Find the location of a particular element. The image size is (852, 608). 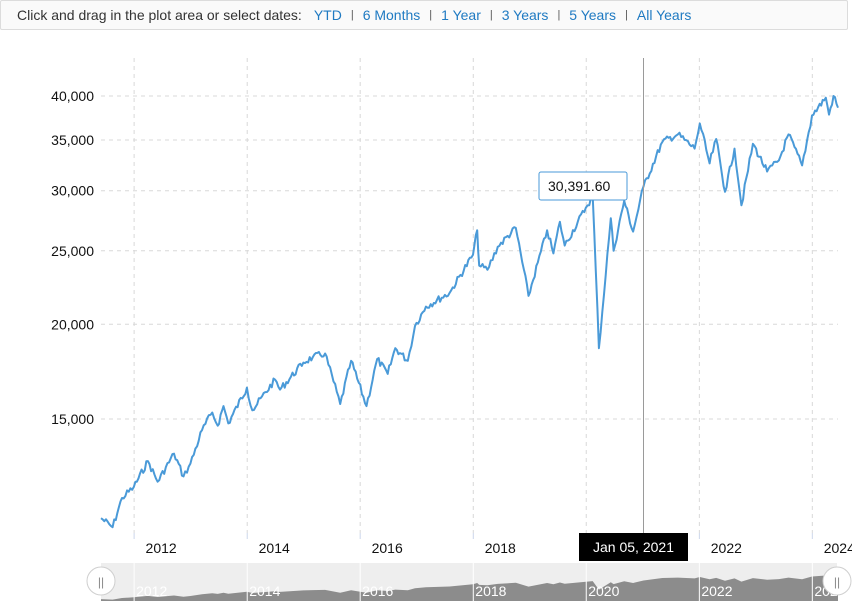

x-tick-label: 2014 is located at coordinates (274, 548).